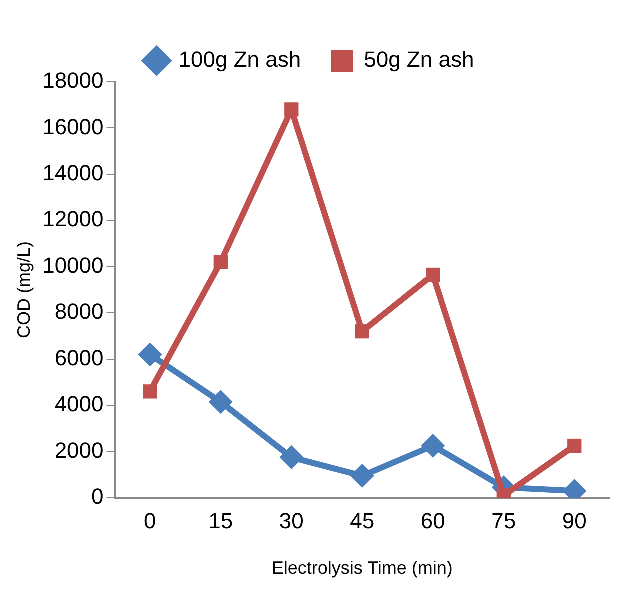 The height and width of the screenshot is (594, 630). Describe the element at coordinates (73, 81) in the screenshot. I see `y-tick-label: 18000` at that location.